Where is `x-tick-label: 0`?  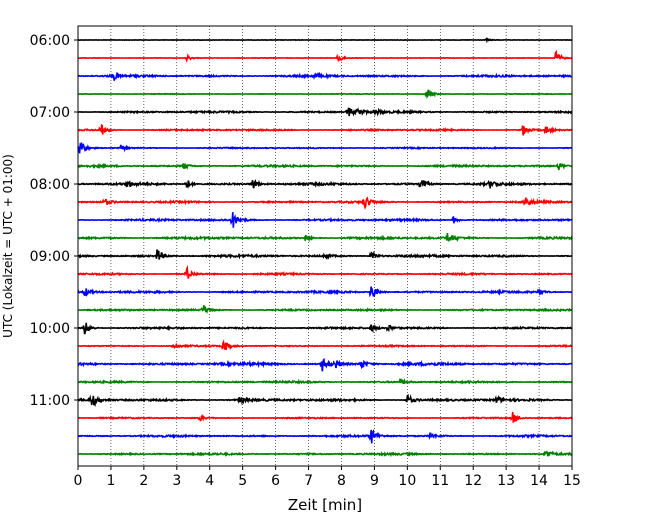
x-tick-label: 0 is located at coordinates (78, 481).